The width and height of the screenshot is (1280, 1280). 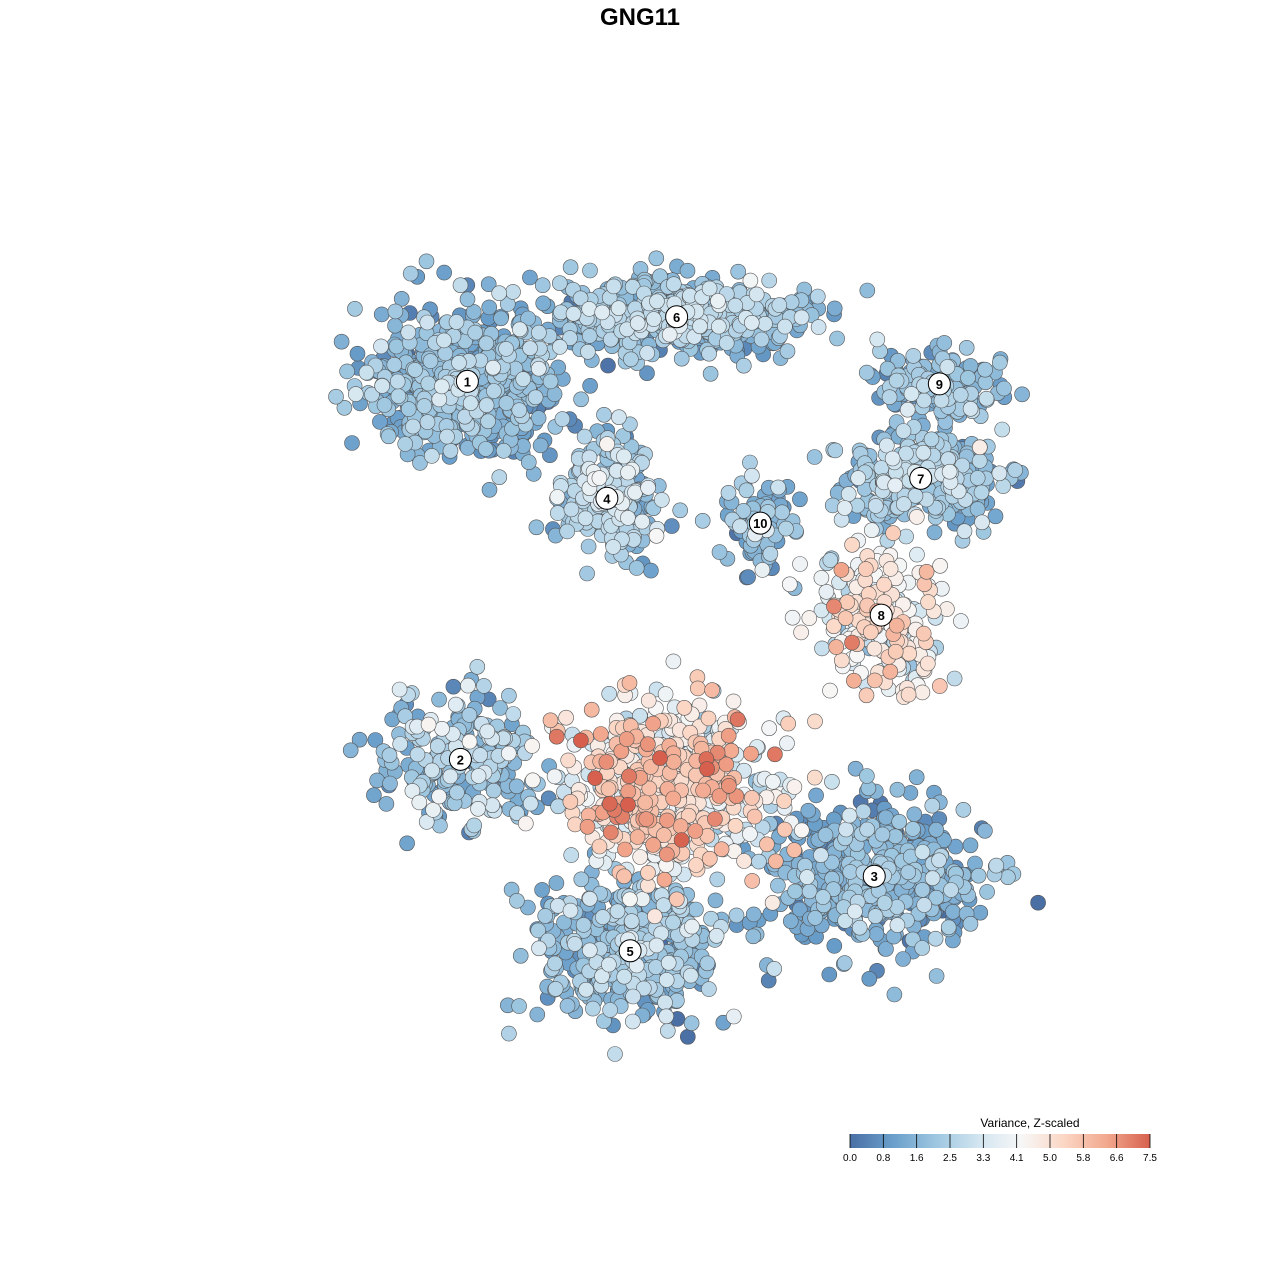 I want to click on colorbar-tick-label: 5.0, so click(x=1050, y=1158).